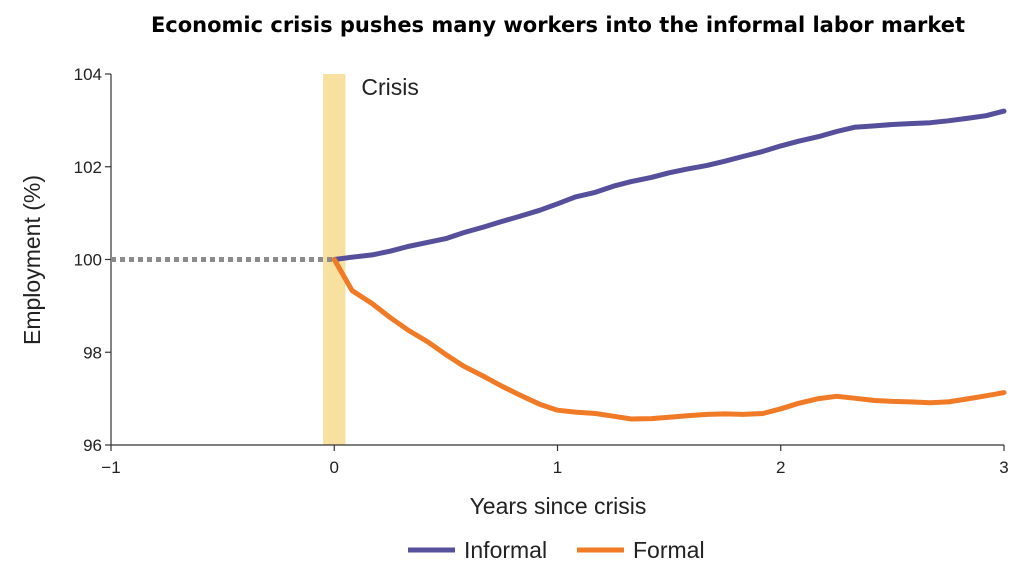 Image resolution: width=1024 pixels, height=575 pixels. Describe the element at coordinates (92, 352) in the screenshot. I see `y-tick-label: 98` at that location.